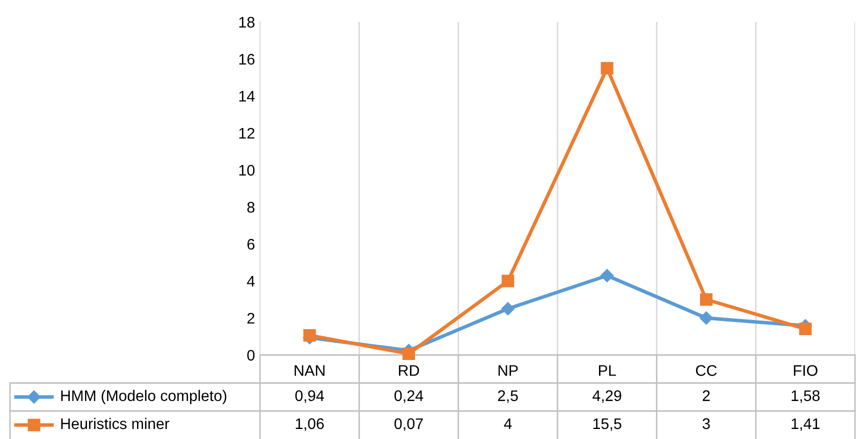 This screenshot has width=867, height=439. I want to click on data-label: 4, so click(508, 423).